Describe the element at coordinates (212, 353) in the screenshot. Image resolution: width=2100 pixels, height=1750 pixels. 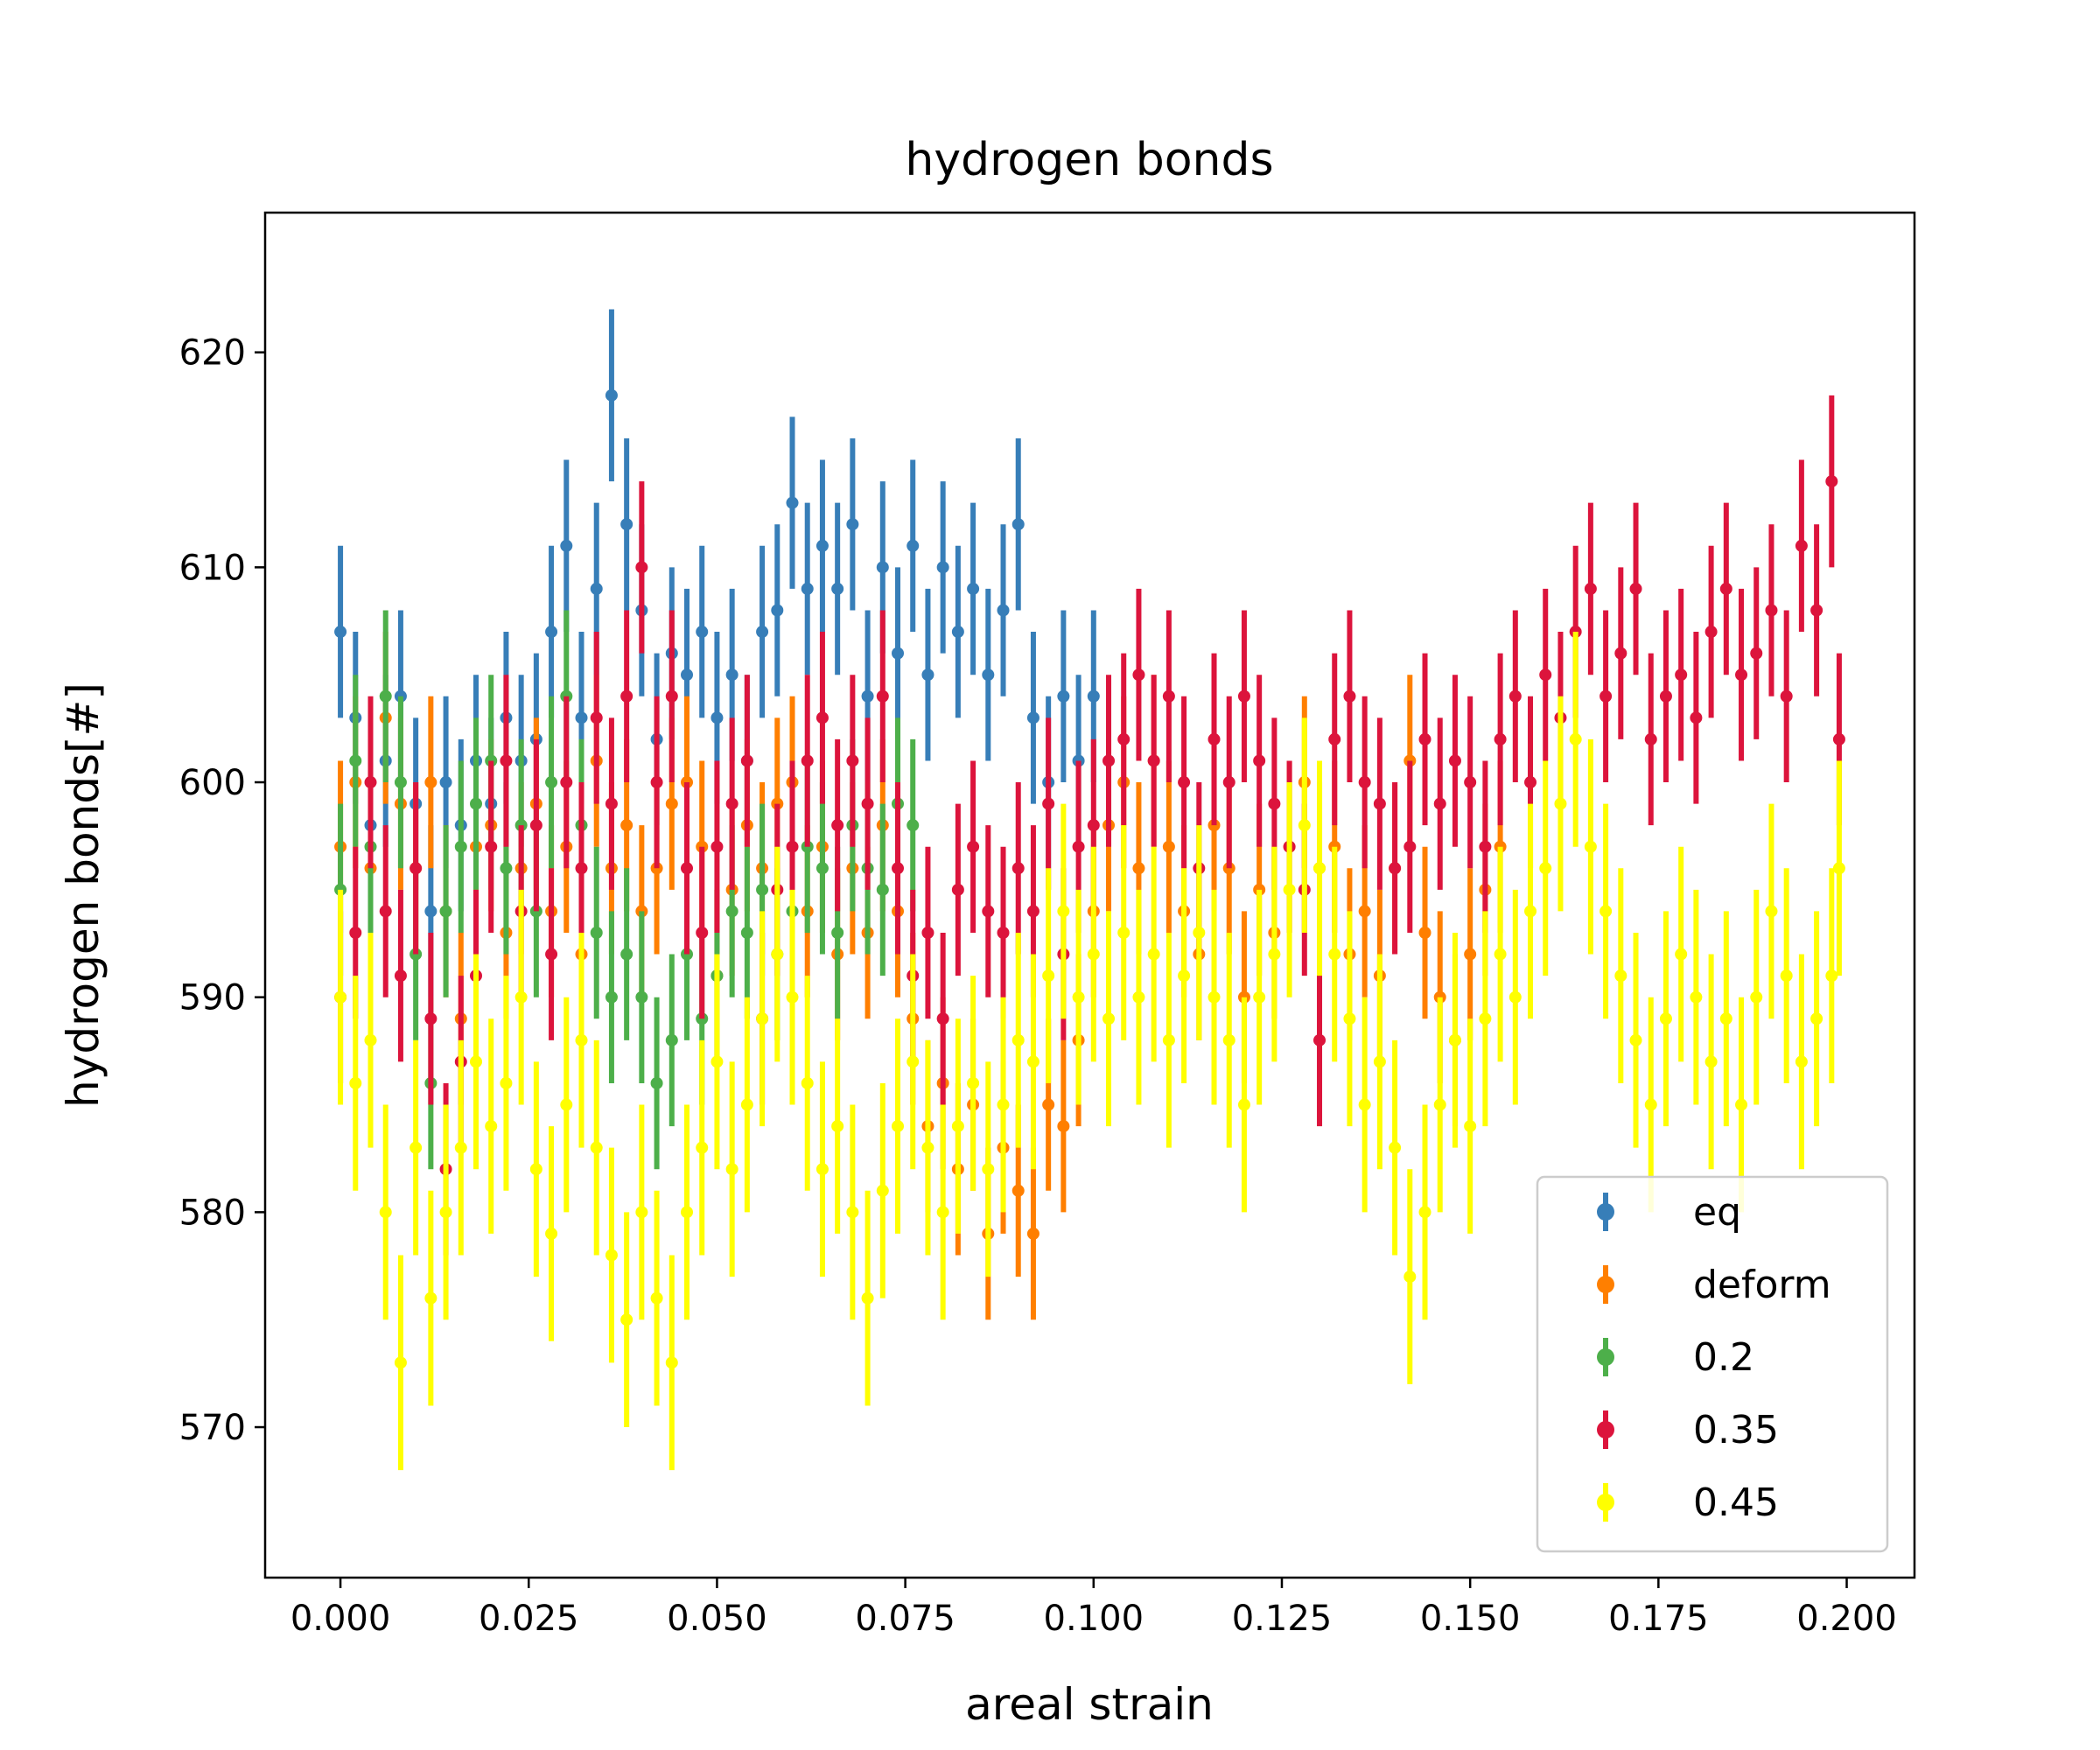
I see `y-tick-label: 620` at that location.